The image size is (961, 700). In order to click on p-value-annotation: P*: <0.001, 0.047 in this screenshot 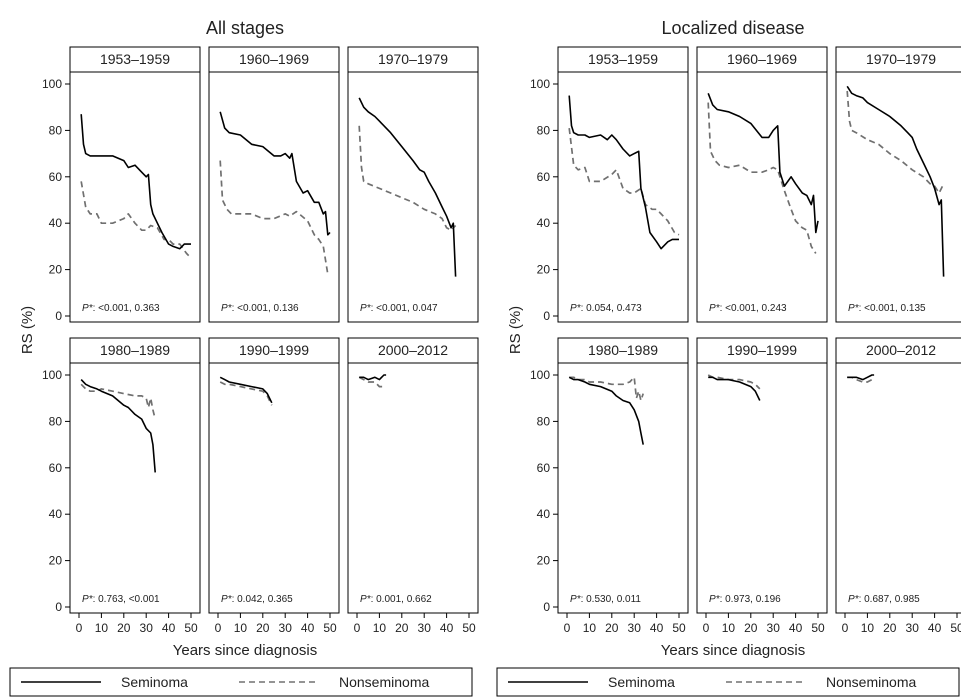, I will do `click(399, 308)`.